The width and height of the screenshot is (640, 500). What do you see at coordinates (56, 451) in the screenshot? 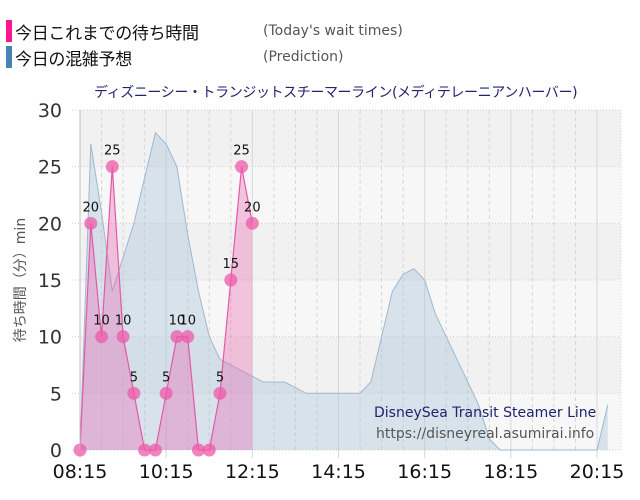
I see `y-tick-label: 0` at bounding box center [56, 451].